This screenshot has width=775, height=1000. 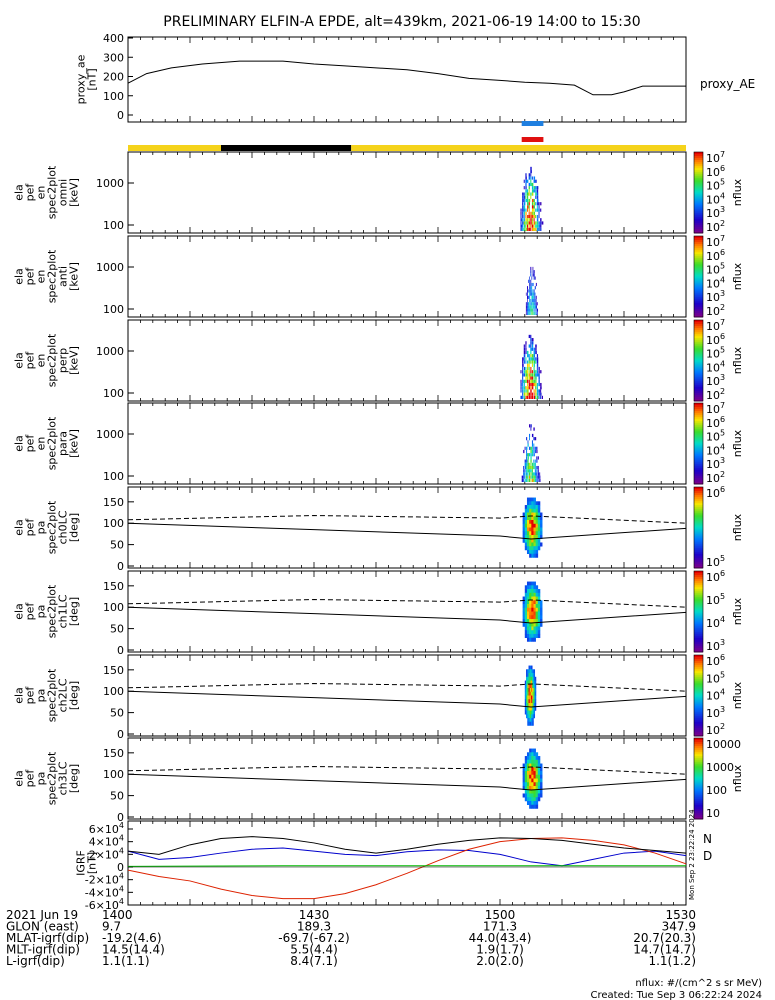 What do you see at coordinates (41, 444) in the screenshot?
I see `y-axis-label: en` at bounding box center [41, 444].